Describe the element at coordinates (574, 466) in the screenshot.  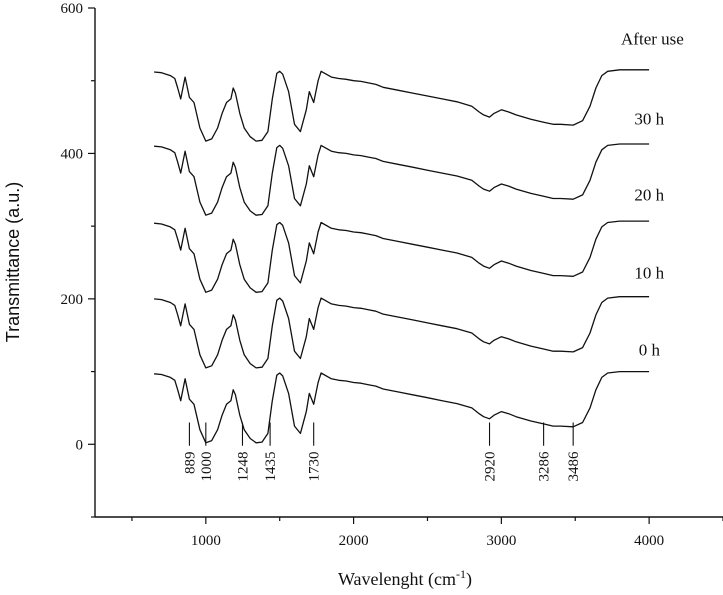
I see `peak-label: 3486` at that location.